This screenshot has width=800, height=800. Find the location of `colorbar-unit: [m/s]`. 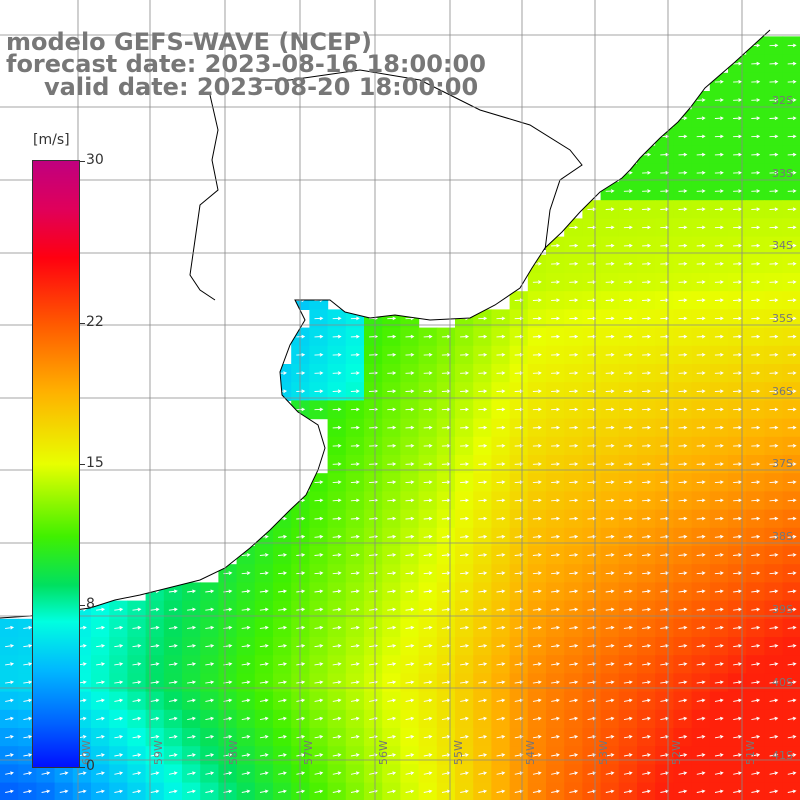

colorbar-unit: [m/s] is located at coordinates (51, 140).